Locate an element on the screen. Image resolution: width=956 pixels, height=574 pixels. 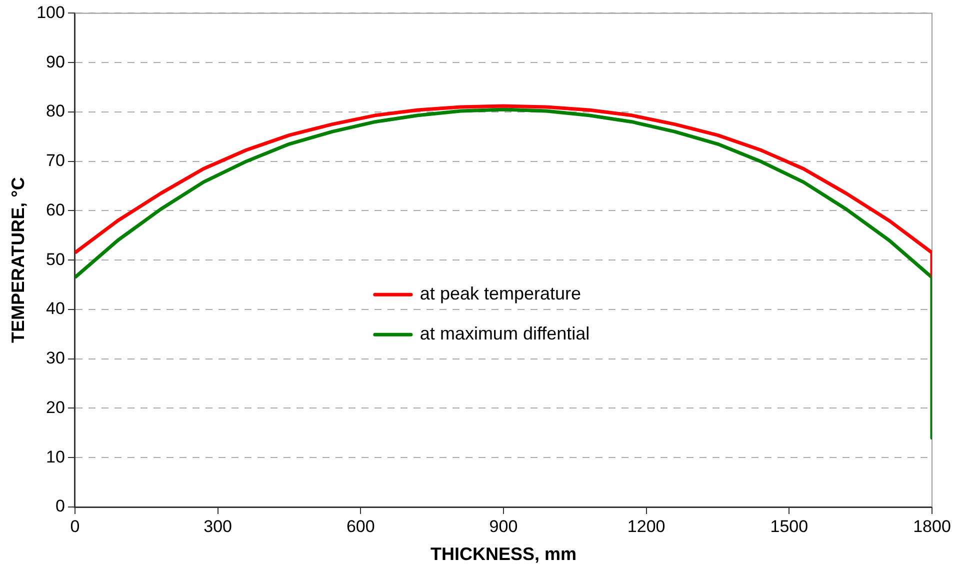
legend-label: at peak temperature is located at coordinates (501, 294).